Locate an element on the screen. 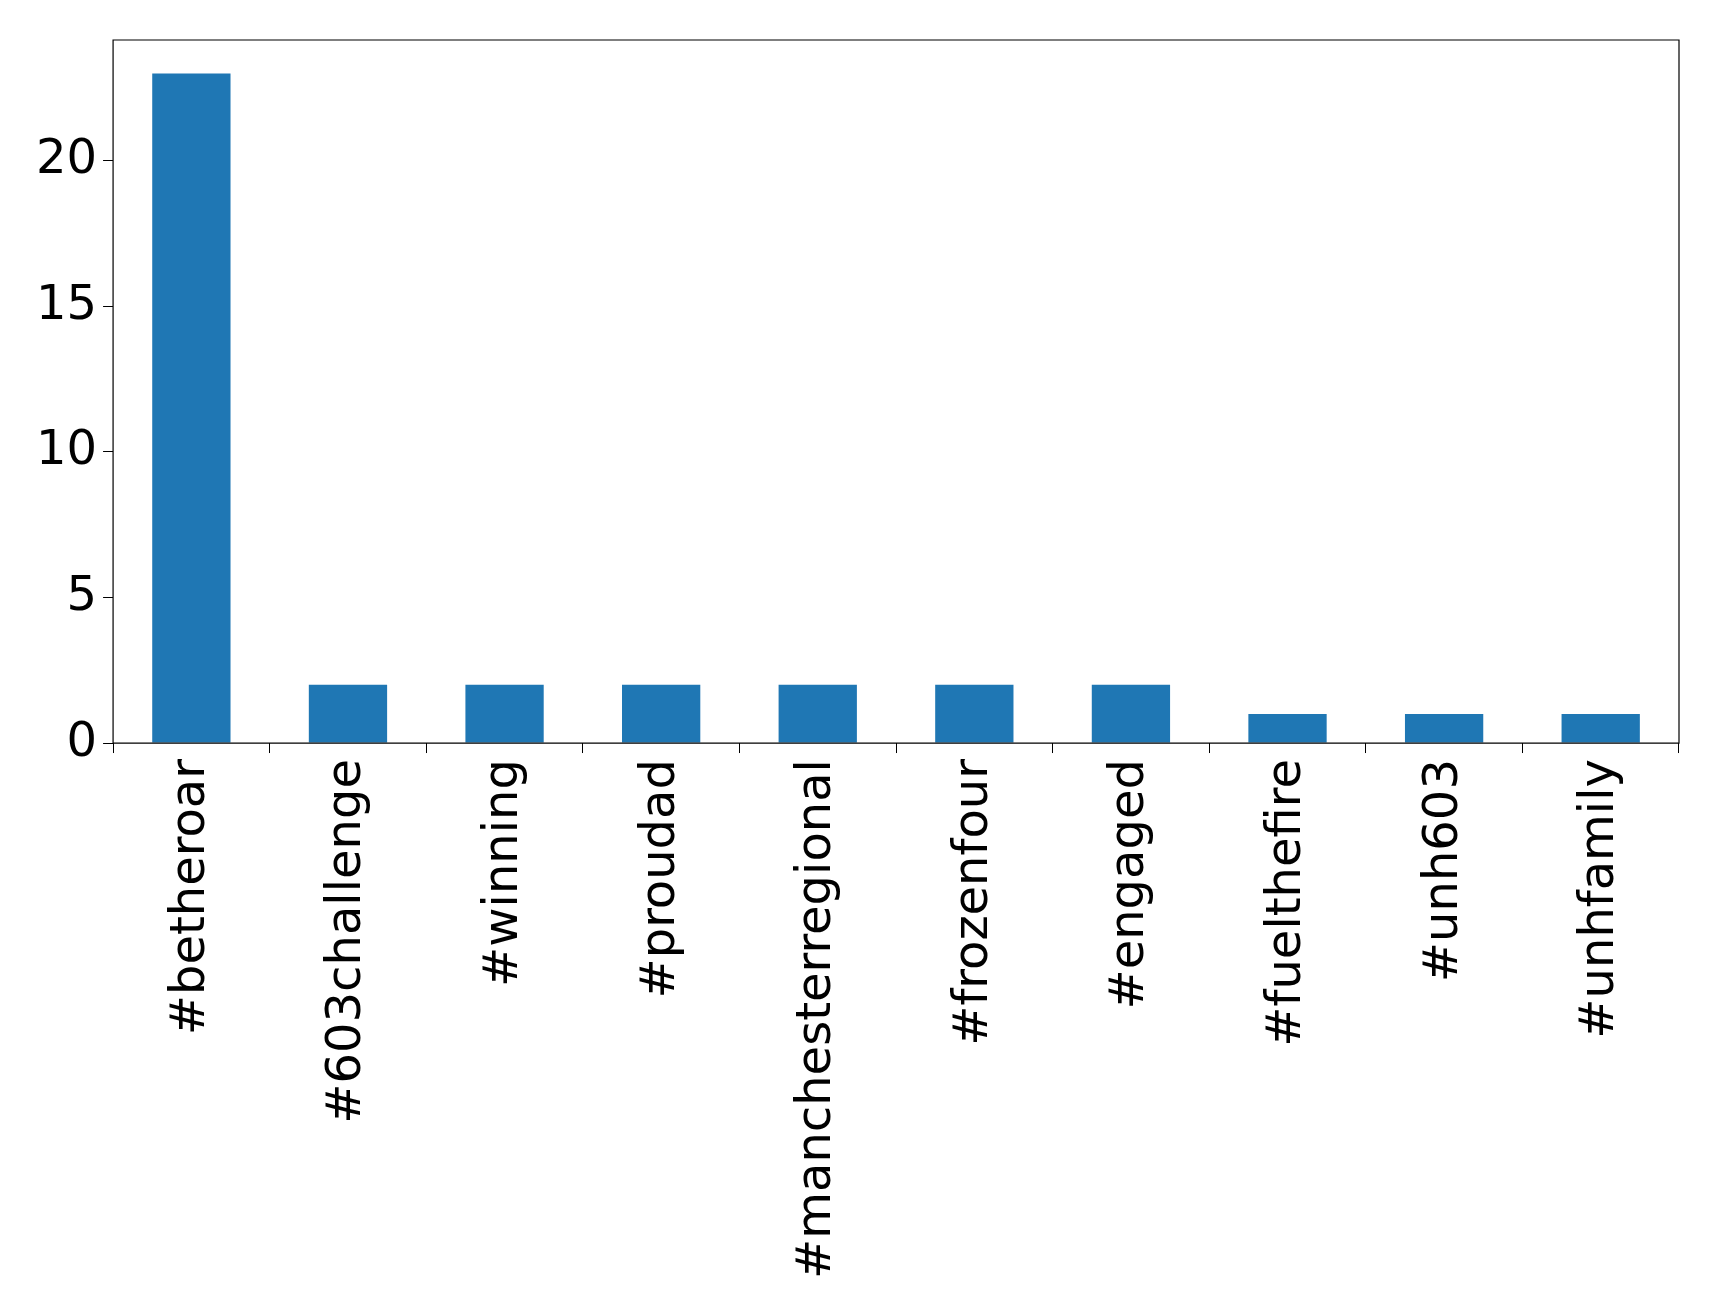  y-tick-label: 20 is located at coordinates (67, 156).